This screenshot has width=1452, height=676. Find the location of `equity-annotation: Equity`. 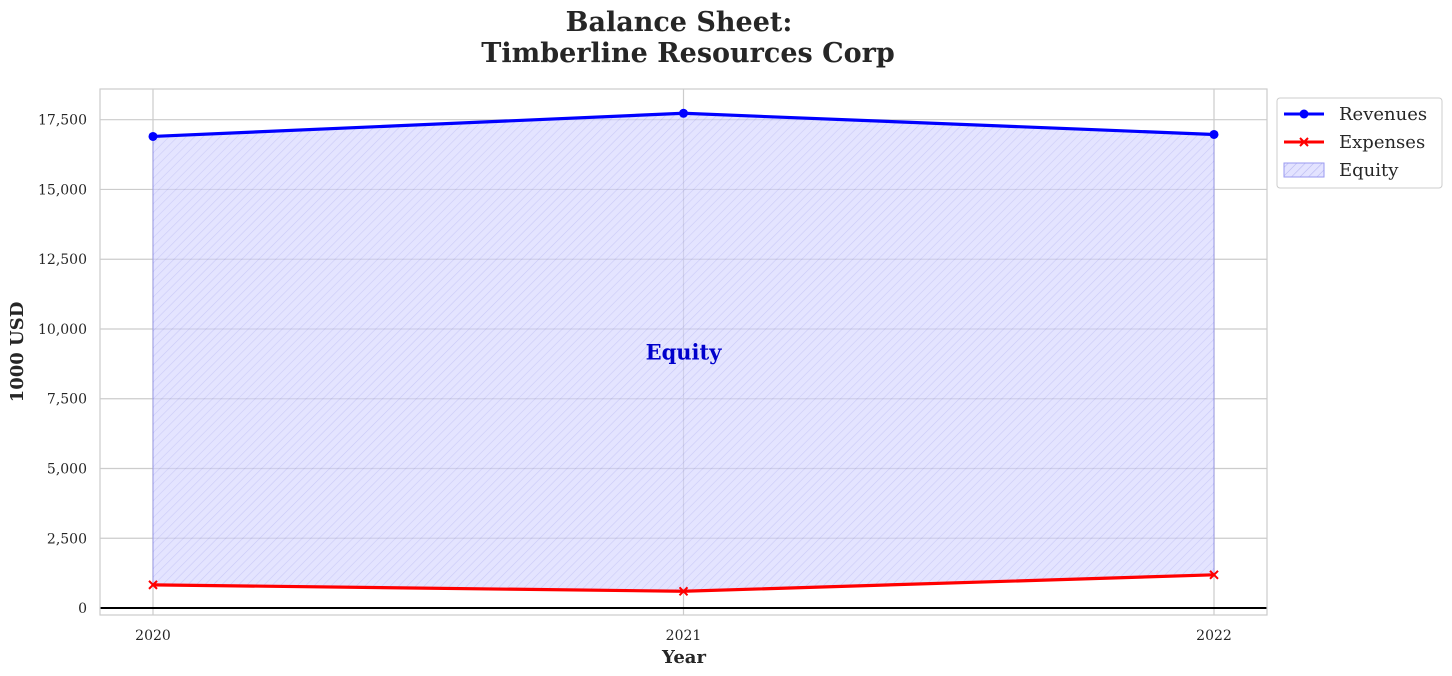

equity-annotation: Equity is located at coordinates (684, 351).